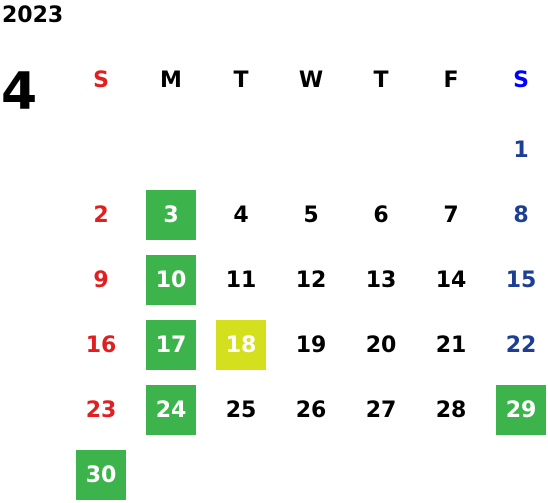 The image size is (548, 503). Describe the element at coordinates (451, 215) in the screenshot. I see `day-cell-7: 7` at that location.